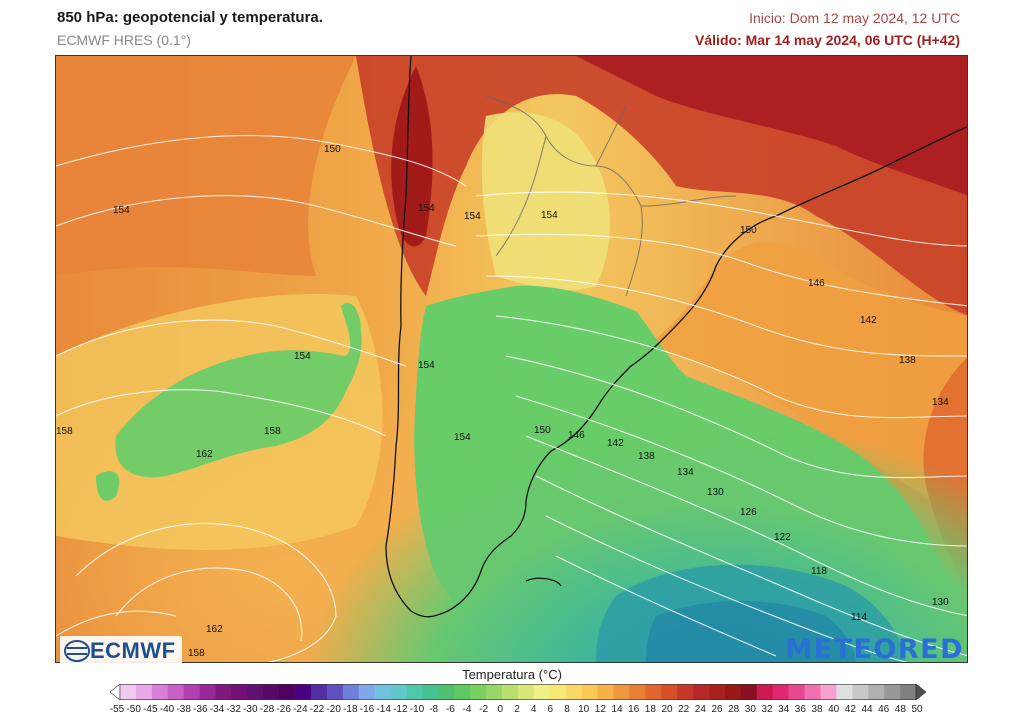 The width and height of the screenshot is (1024, 720). Describe the element at coordinates (484, 709) in the screenshot. I see `legend-tick-label: -2` at that location.